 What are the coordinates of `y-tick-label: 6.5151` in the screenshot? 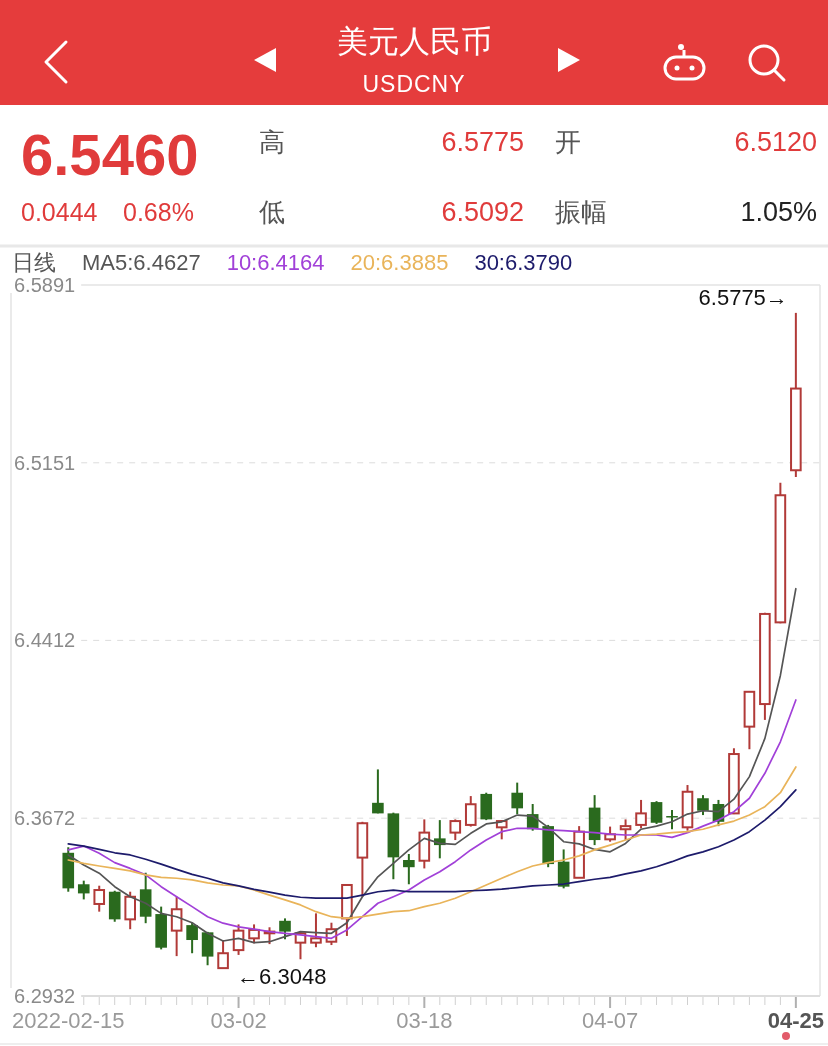 It's located at (45, 462).